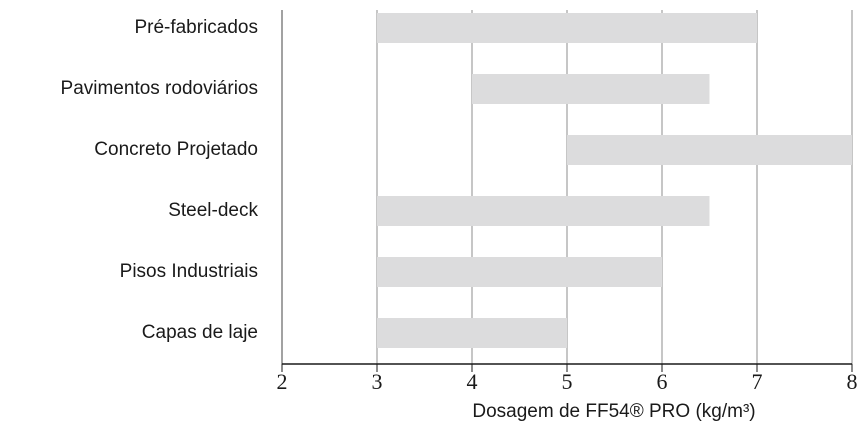 The width and height of the screenshot is (857, 425). I want to click on y-tick-label: Steel-deck, so click(213, 210).